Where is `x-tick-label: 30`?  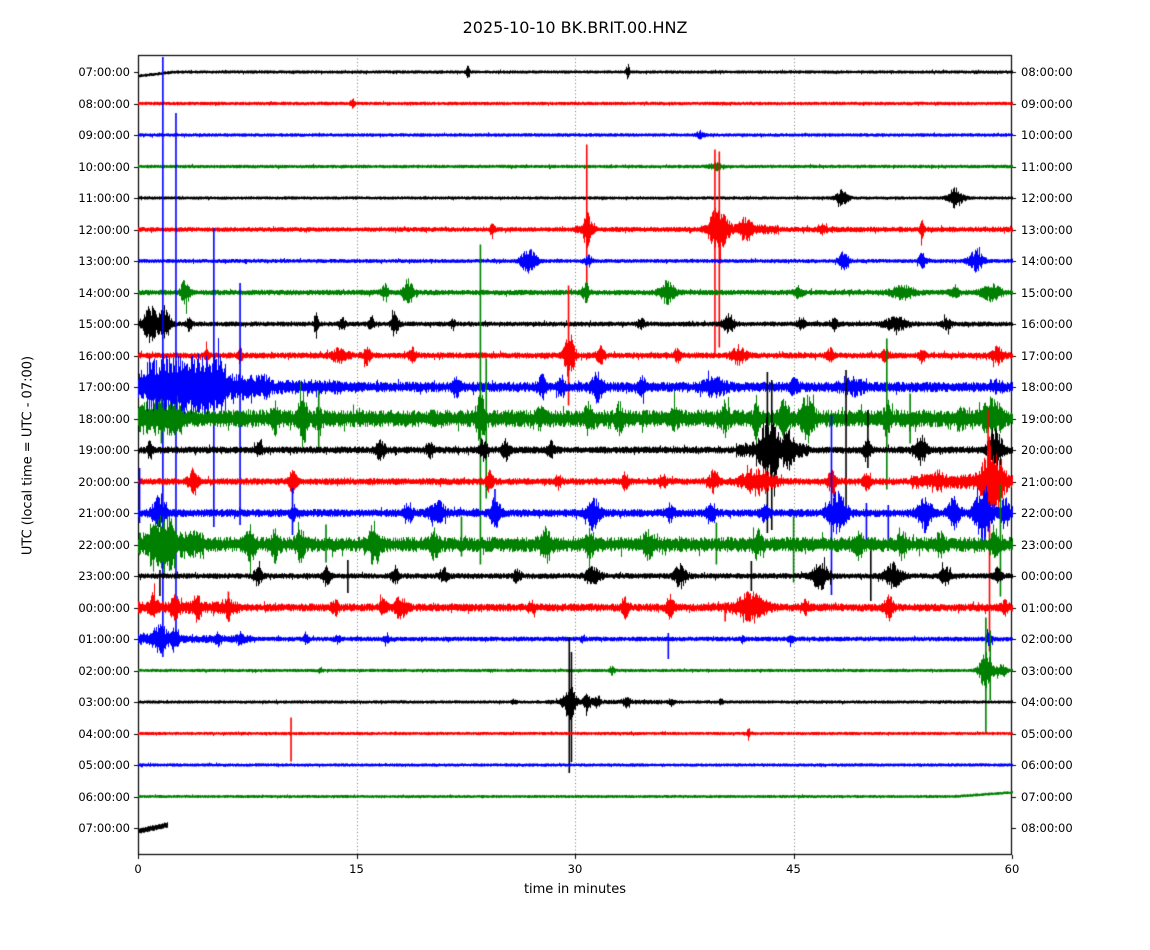 x-tick-label: 30 is located at coordinates (575, 869).